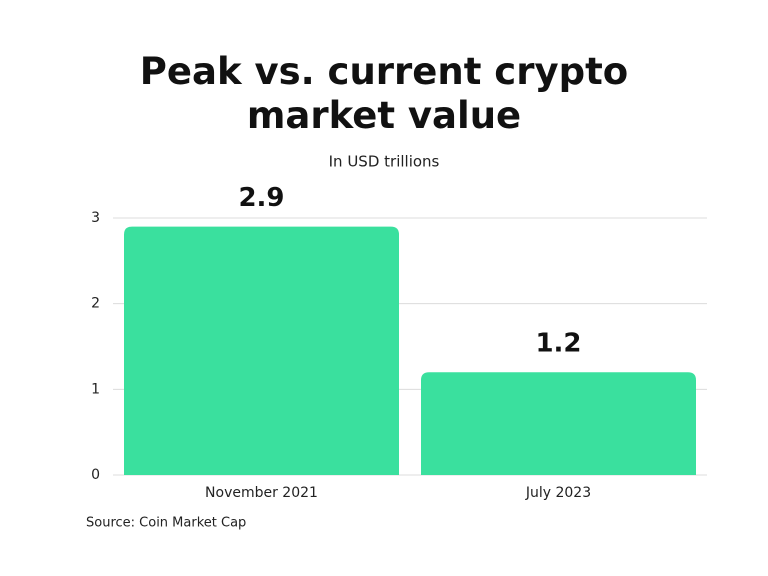 The image size is (768, 576). Describe the element at coordinates (95, 304) in the screenshot. I see `y-tick-label: 2` at that location.